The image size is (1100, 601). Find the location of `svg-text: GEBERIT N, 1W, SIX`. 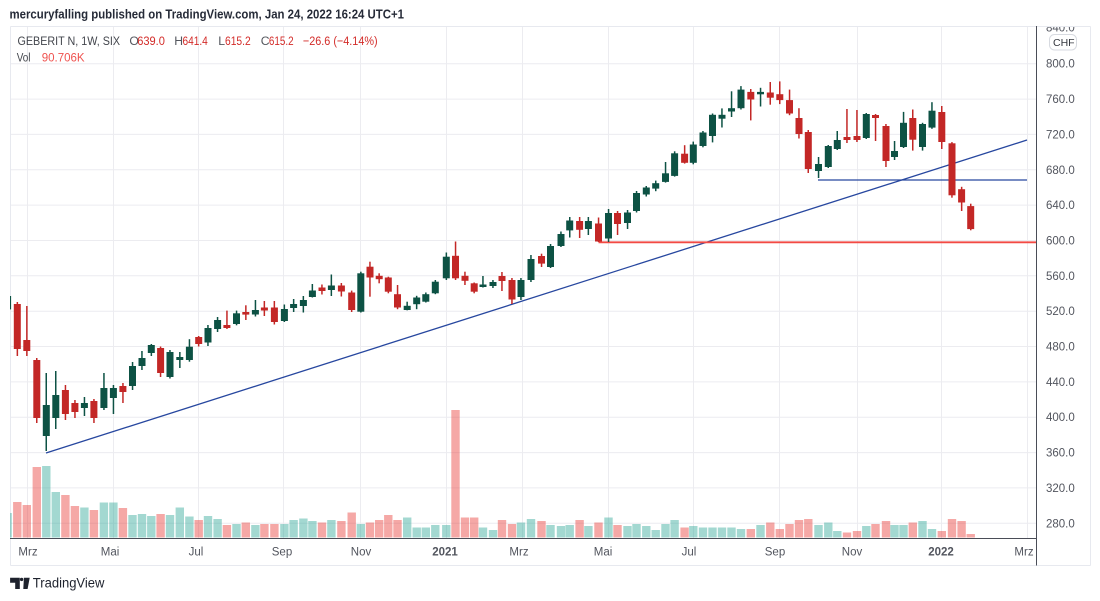

svg-text: GEBERIT N, 1W, SIX is located at coordinates (69, 41).